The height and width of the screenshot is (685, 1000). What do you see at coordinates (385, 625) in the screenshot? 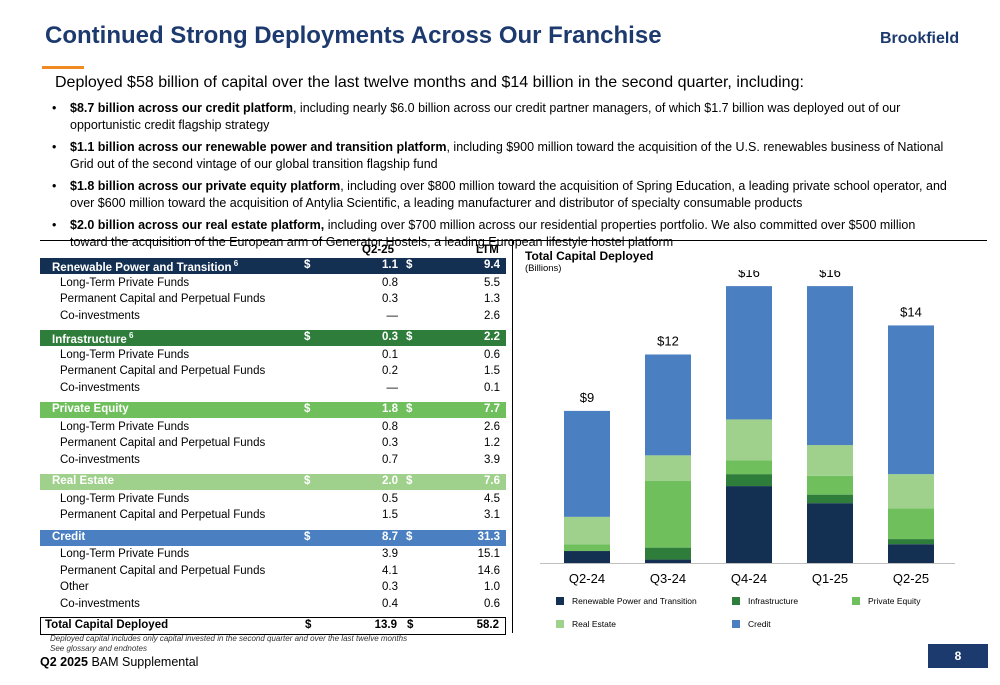
I see `total-q2-value: 13.9` at bounding box center [385, 625].